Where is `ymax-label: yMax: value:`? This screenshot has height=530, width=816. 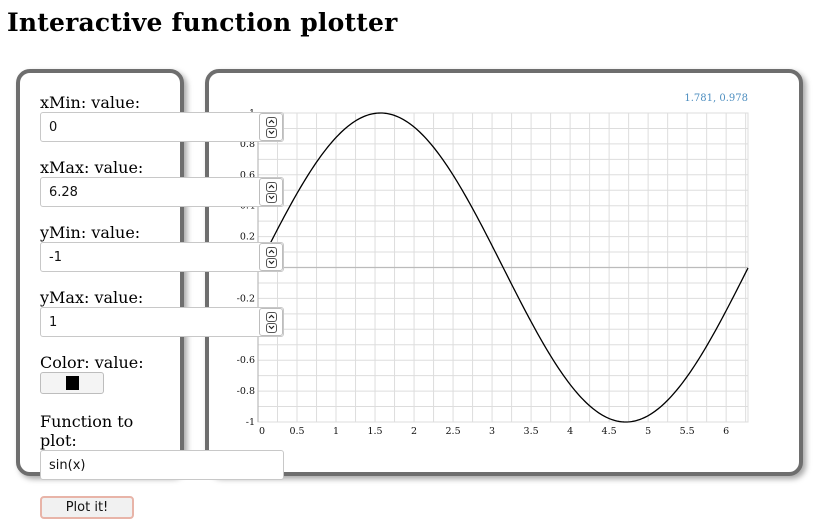
ymax-label: yMax: value: is located at coordinates (92, 297).